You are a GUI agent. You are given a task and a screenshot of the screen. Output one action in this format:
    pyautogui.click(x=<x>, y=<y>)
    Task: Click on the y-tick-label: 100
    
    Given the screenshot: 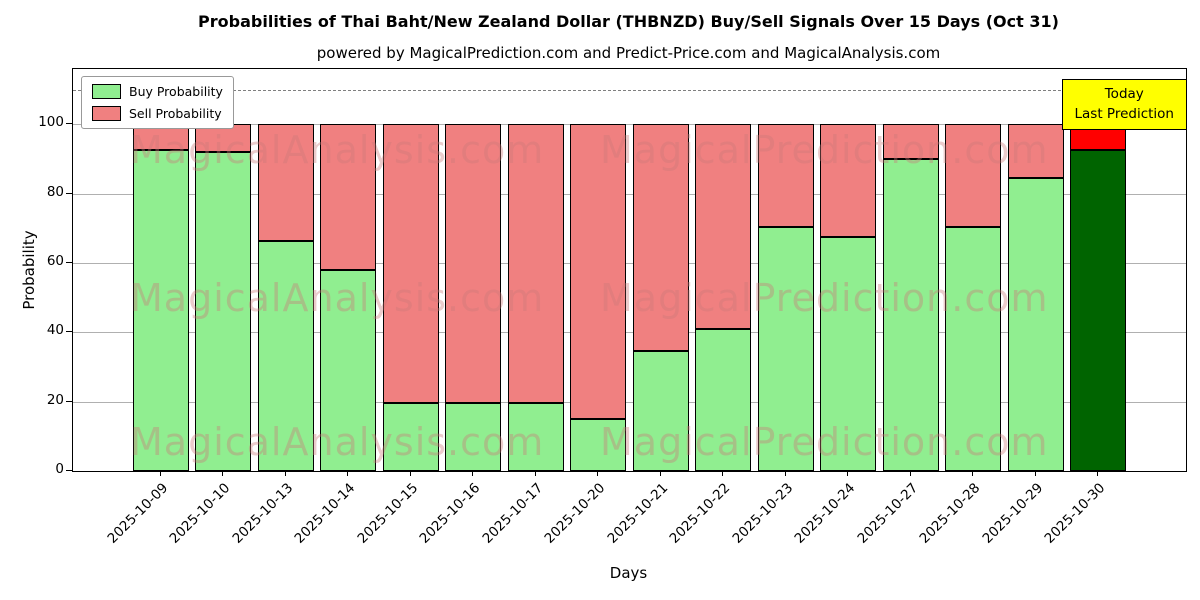 What is the action you would take?
    pyautogui.click(x=51, y=122)
    